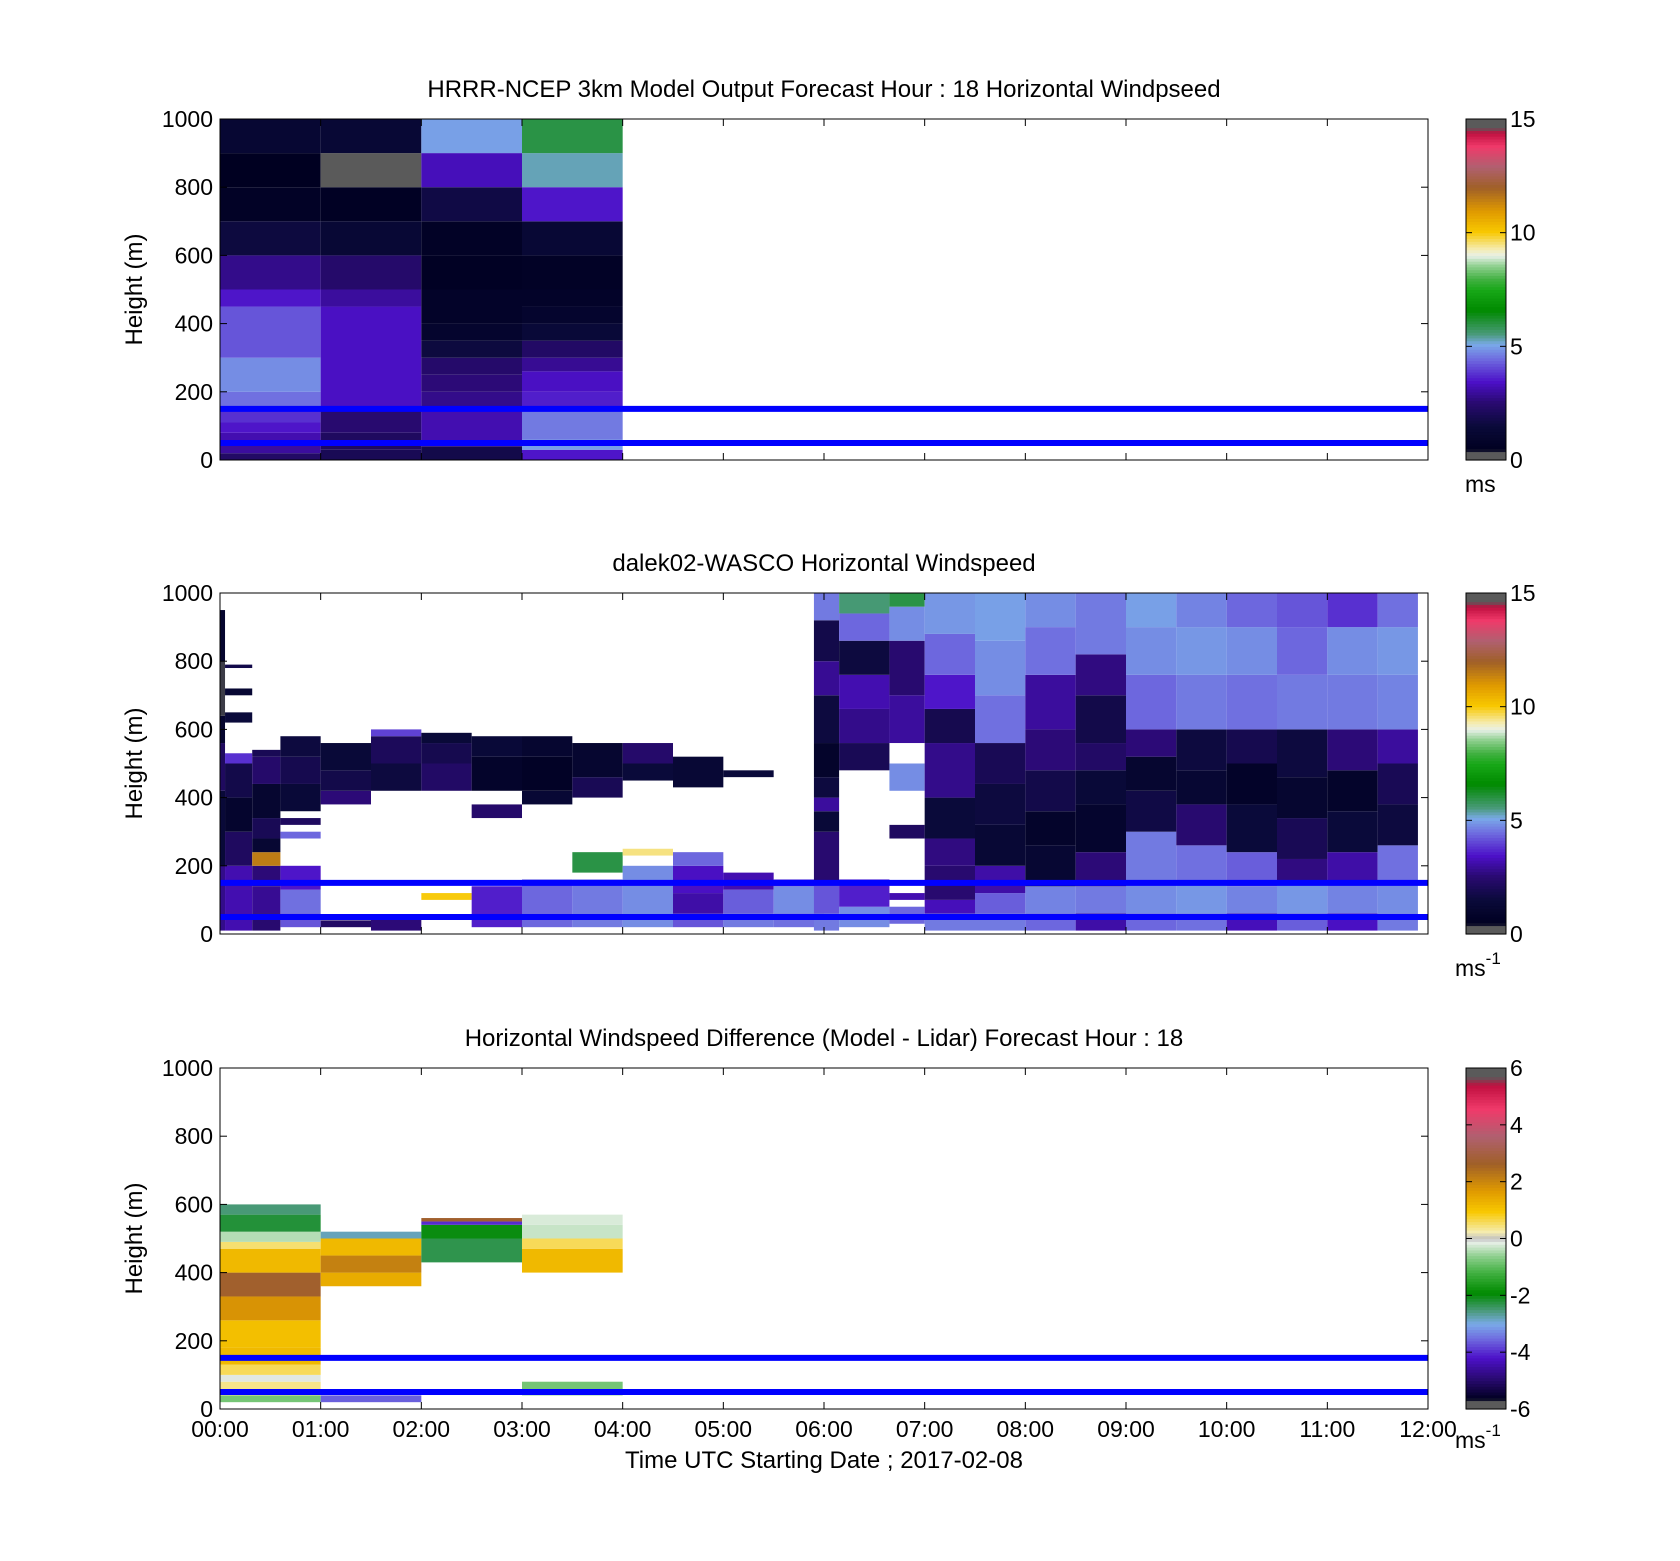 This screenshot has height=1561, width=1680. I want to click on chart-title: dalek02-WASCO Horizontal Windspeed, so click(823, 563).